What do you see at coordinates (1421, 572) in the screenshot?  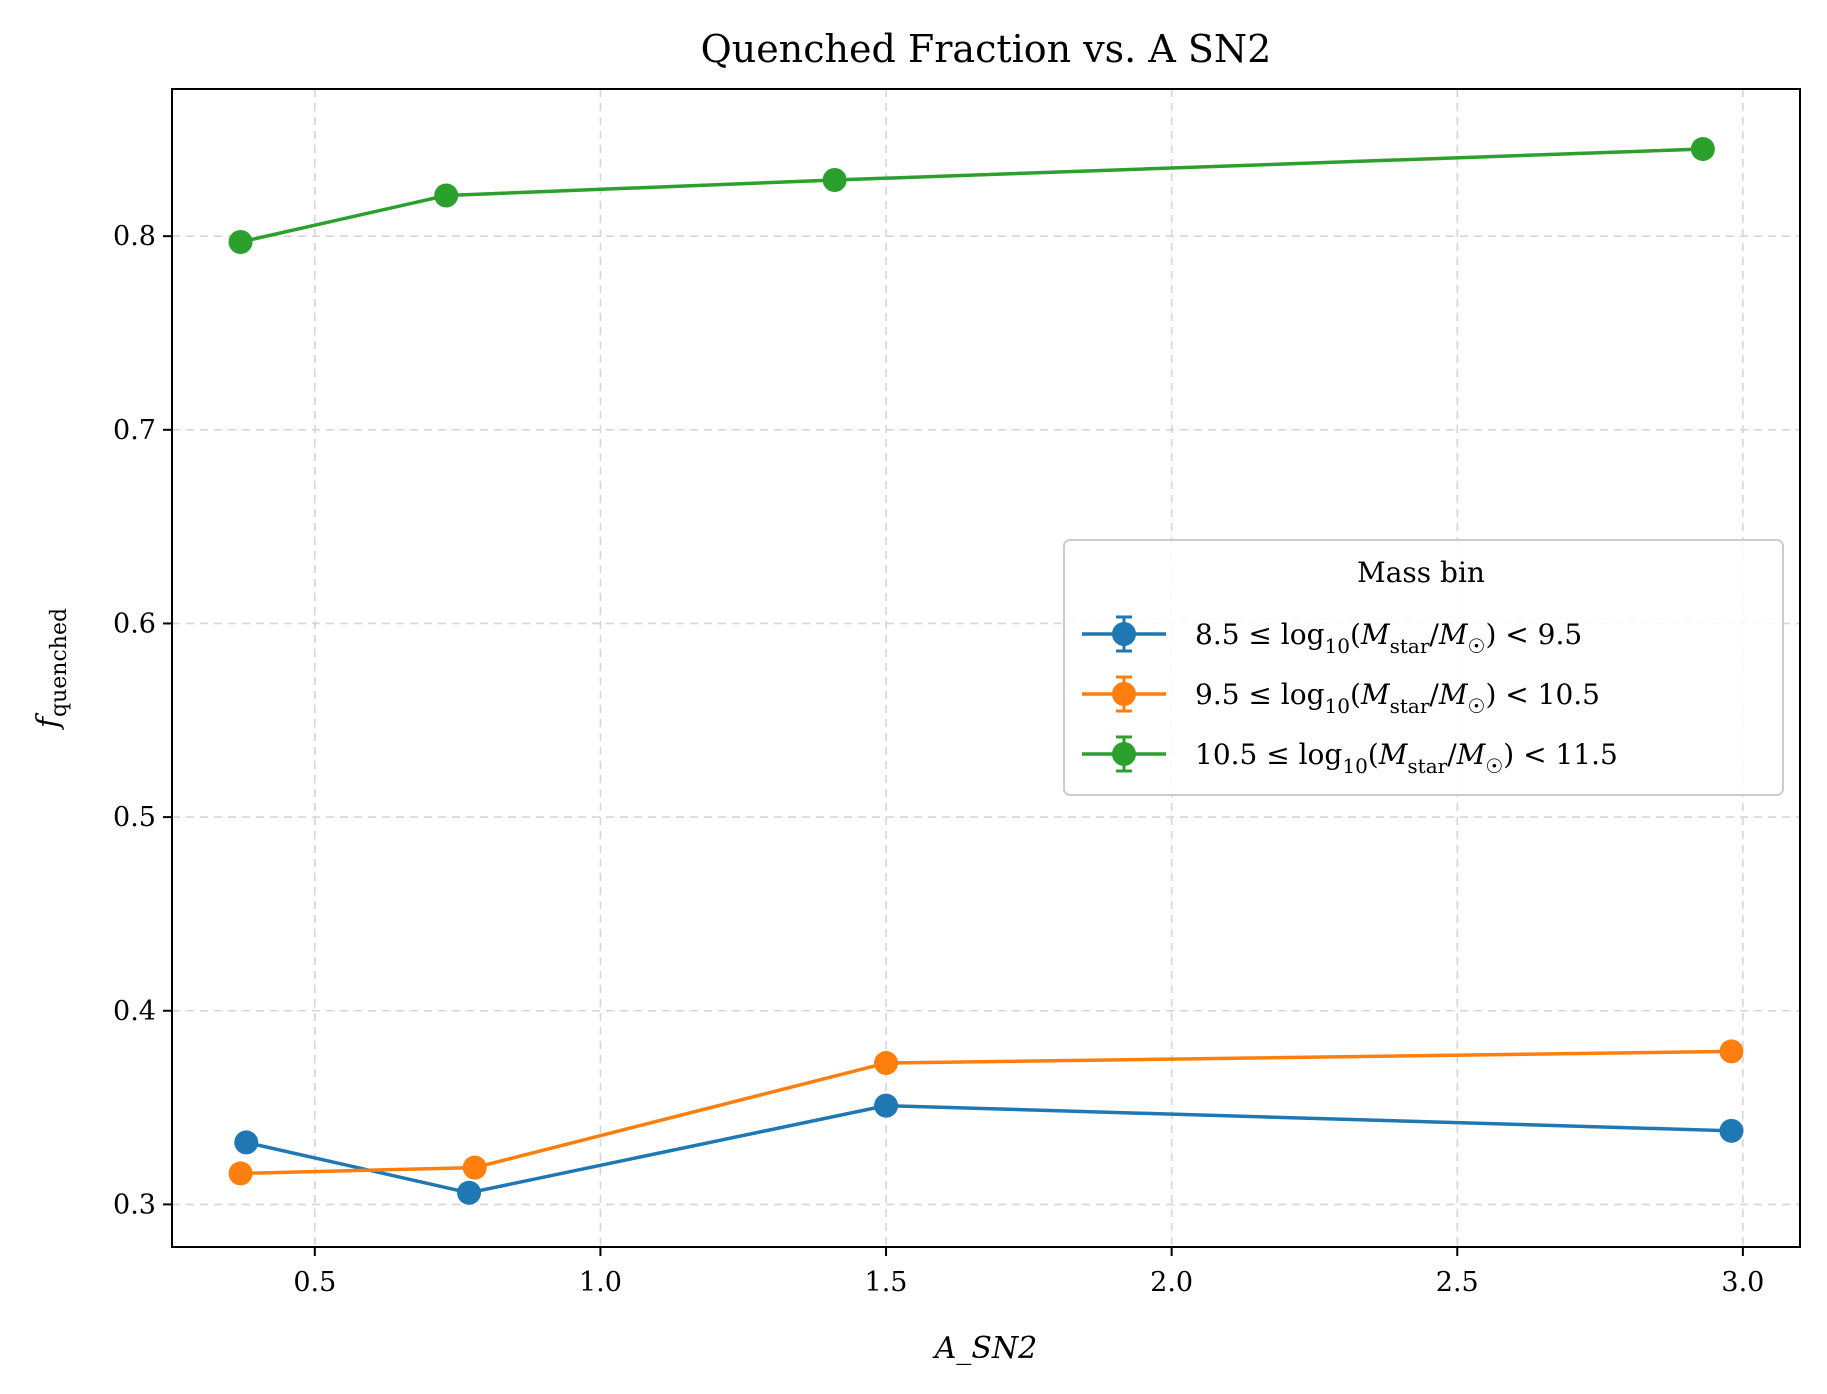 I see `legend-title: Mass bin` at bounding box center [1421, 572].